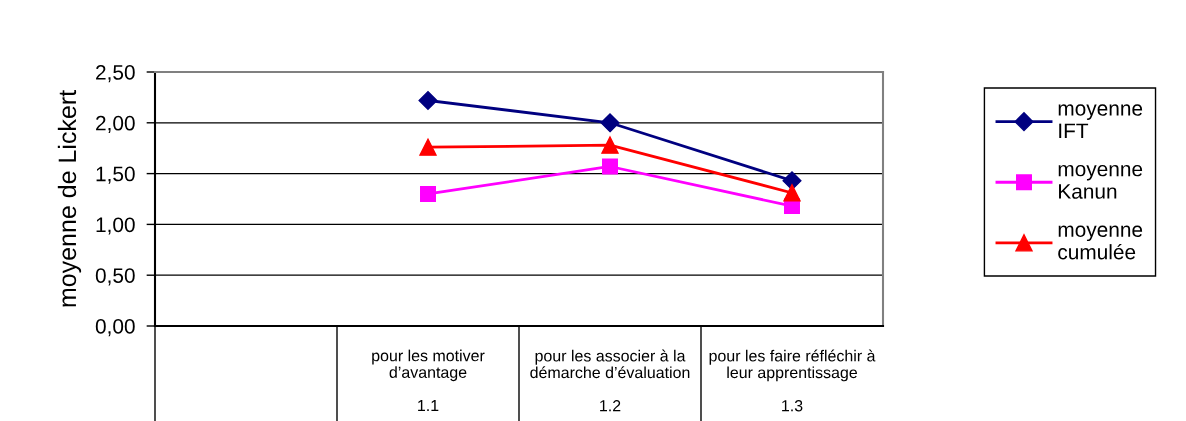  Describe the element at coordinates (115, 124) in the screenshot. I see `y-tick-label: 2,00` at that location.